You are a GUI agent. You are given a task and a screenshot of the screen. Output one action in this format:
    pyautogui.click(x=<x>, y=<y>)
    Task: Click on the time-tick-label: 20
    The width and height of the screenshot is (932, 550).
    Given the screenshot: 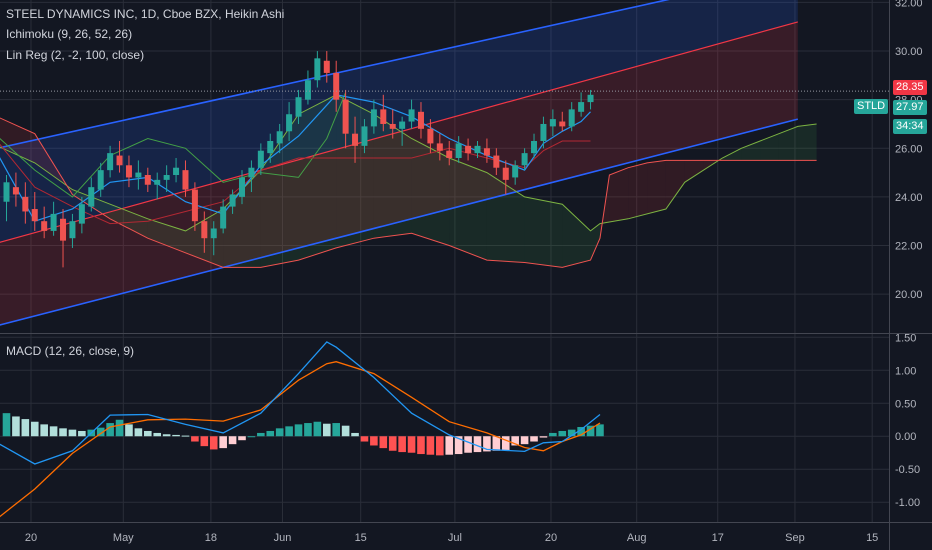 What is the action you would take?
    pyautogui.click(x=551, y=538)
    